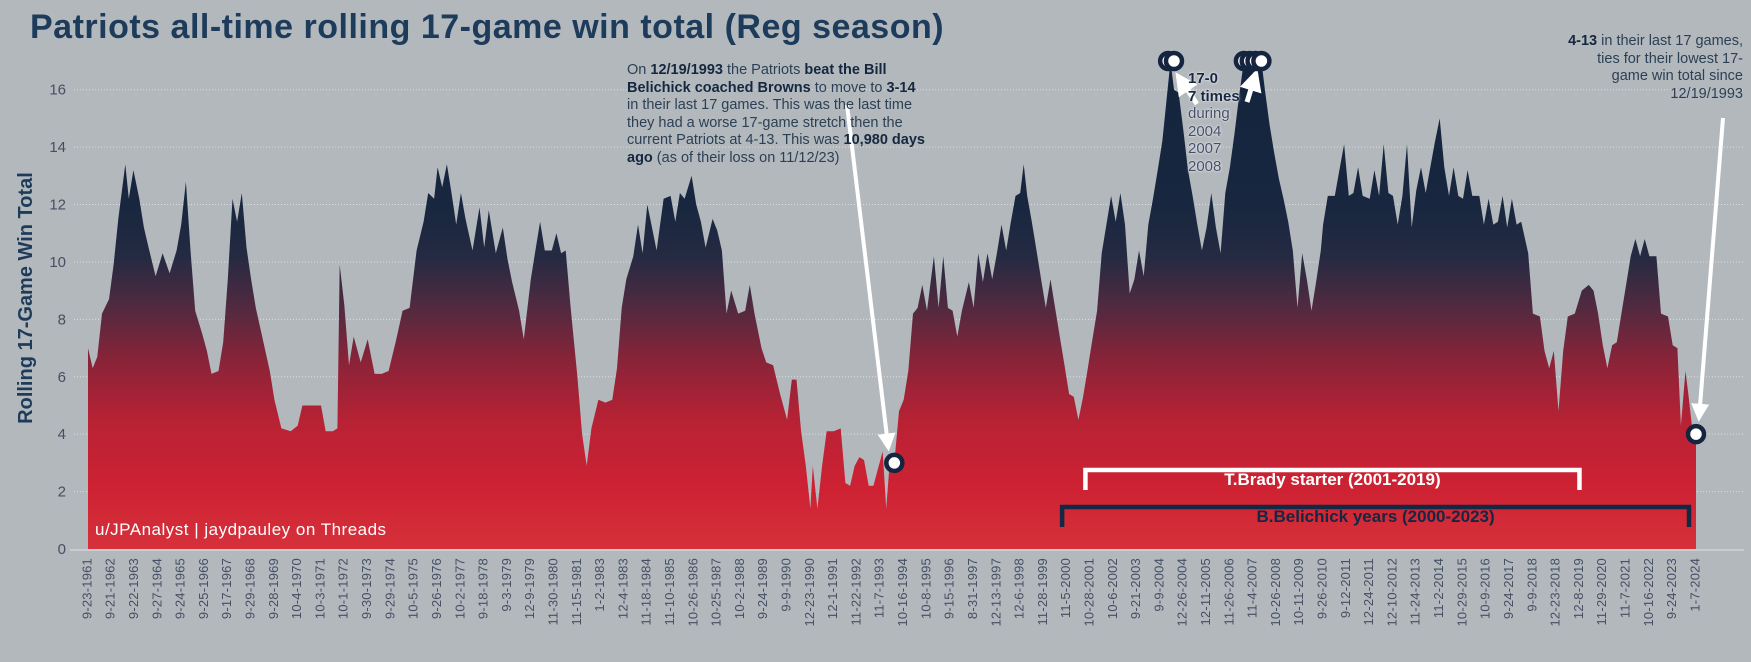  What do you see at coordinates (62, 377) in the screenshot?
I see `y-tick-label: 6` at bounding box center [62, 377].